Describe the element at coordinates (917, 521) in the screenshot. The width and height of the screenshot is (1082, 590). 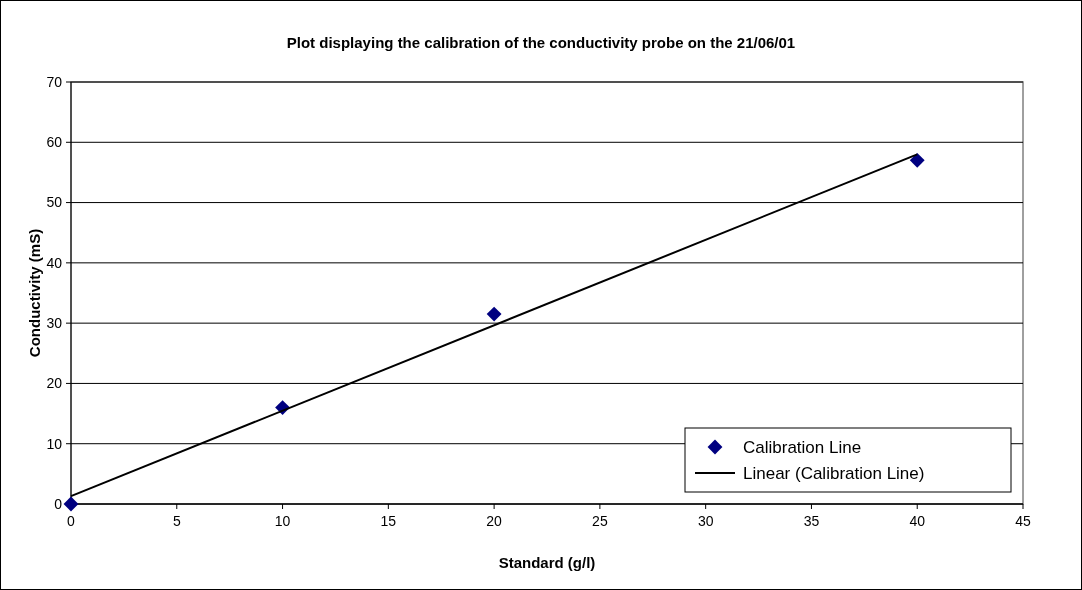
I see `x-tick-label: 40` at that location.